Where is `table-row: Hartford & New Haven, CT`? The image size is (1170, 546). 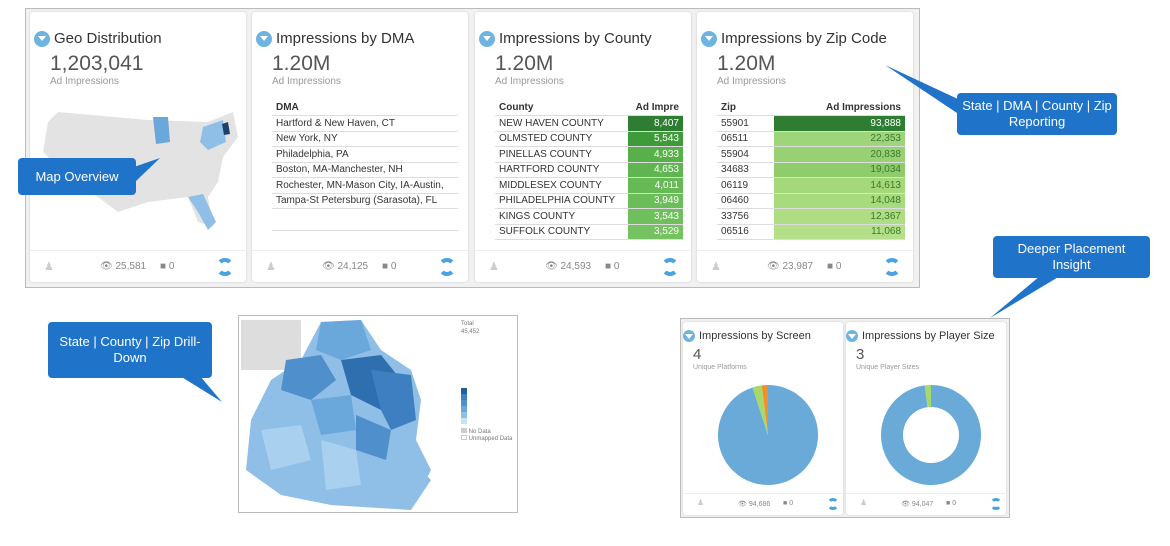
table-row: Hartford & New Haven, CT is located at coordinates (365, 123).